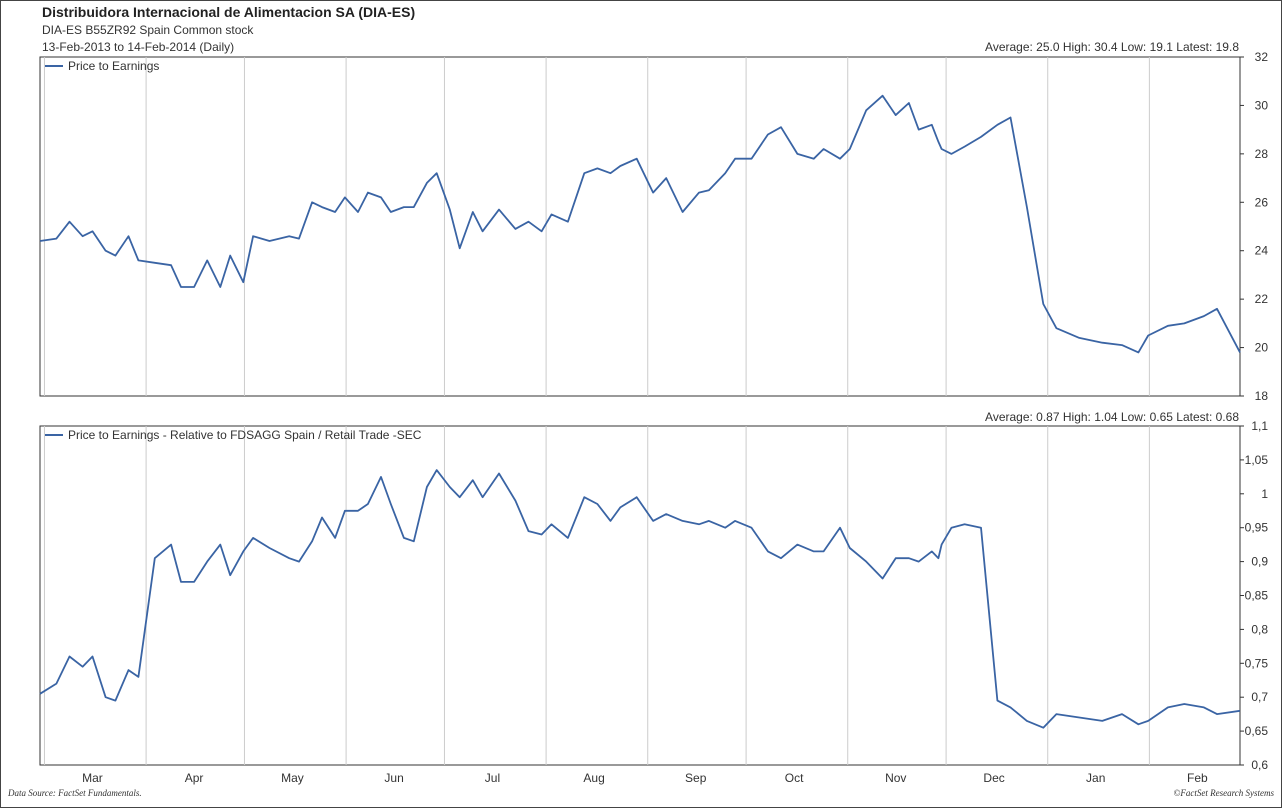 Image resolution: width=1282 pixels, height=808 pixels. Describe the element at coordinates (1262, 251) in the screenshot. I see `pe-ytick-label: 24` at that location.